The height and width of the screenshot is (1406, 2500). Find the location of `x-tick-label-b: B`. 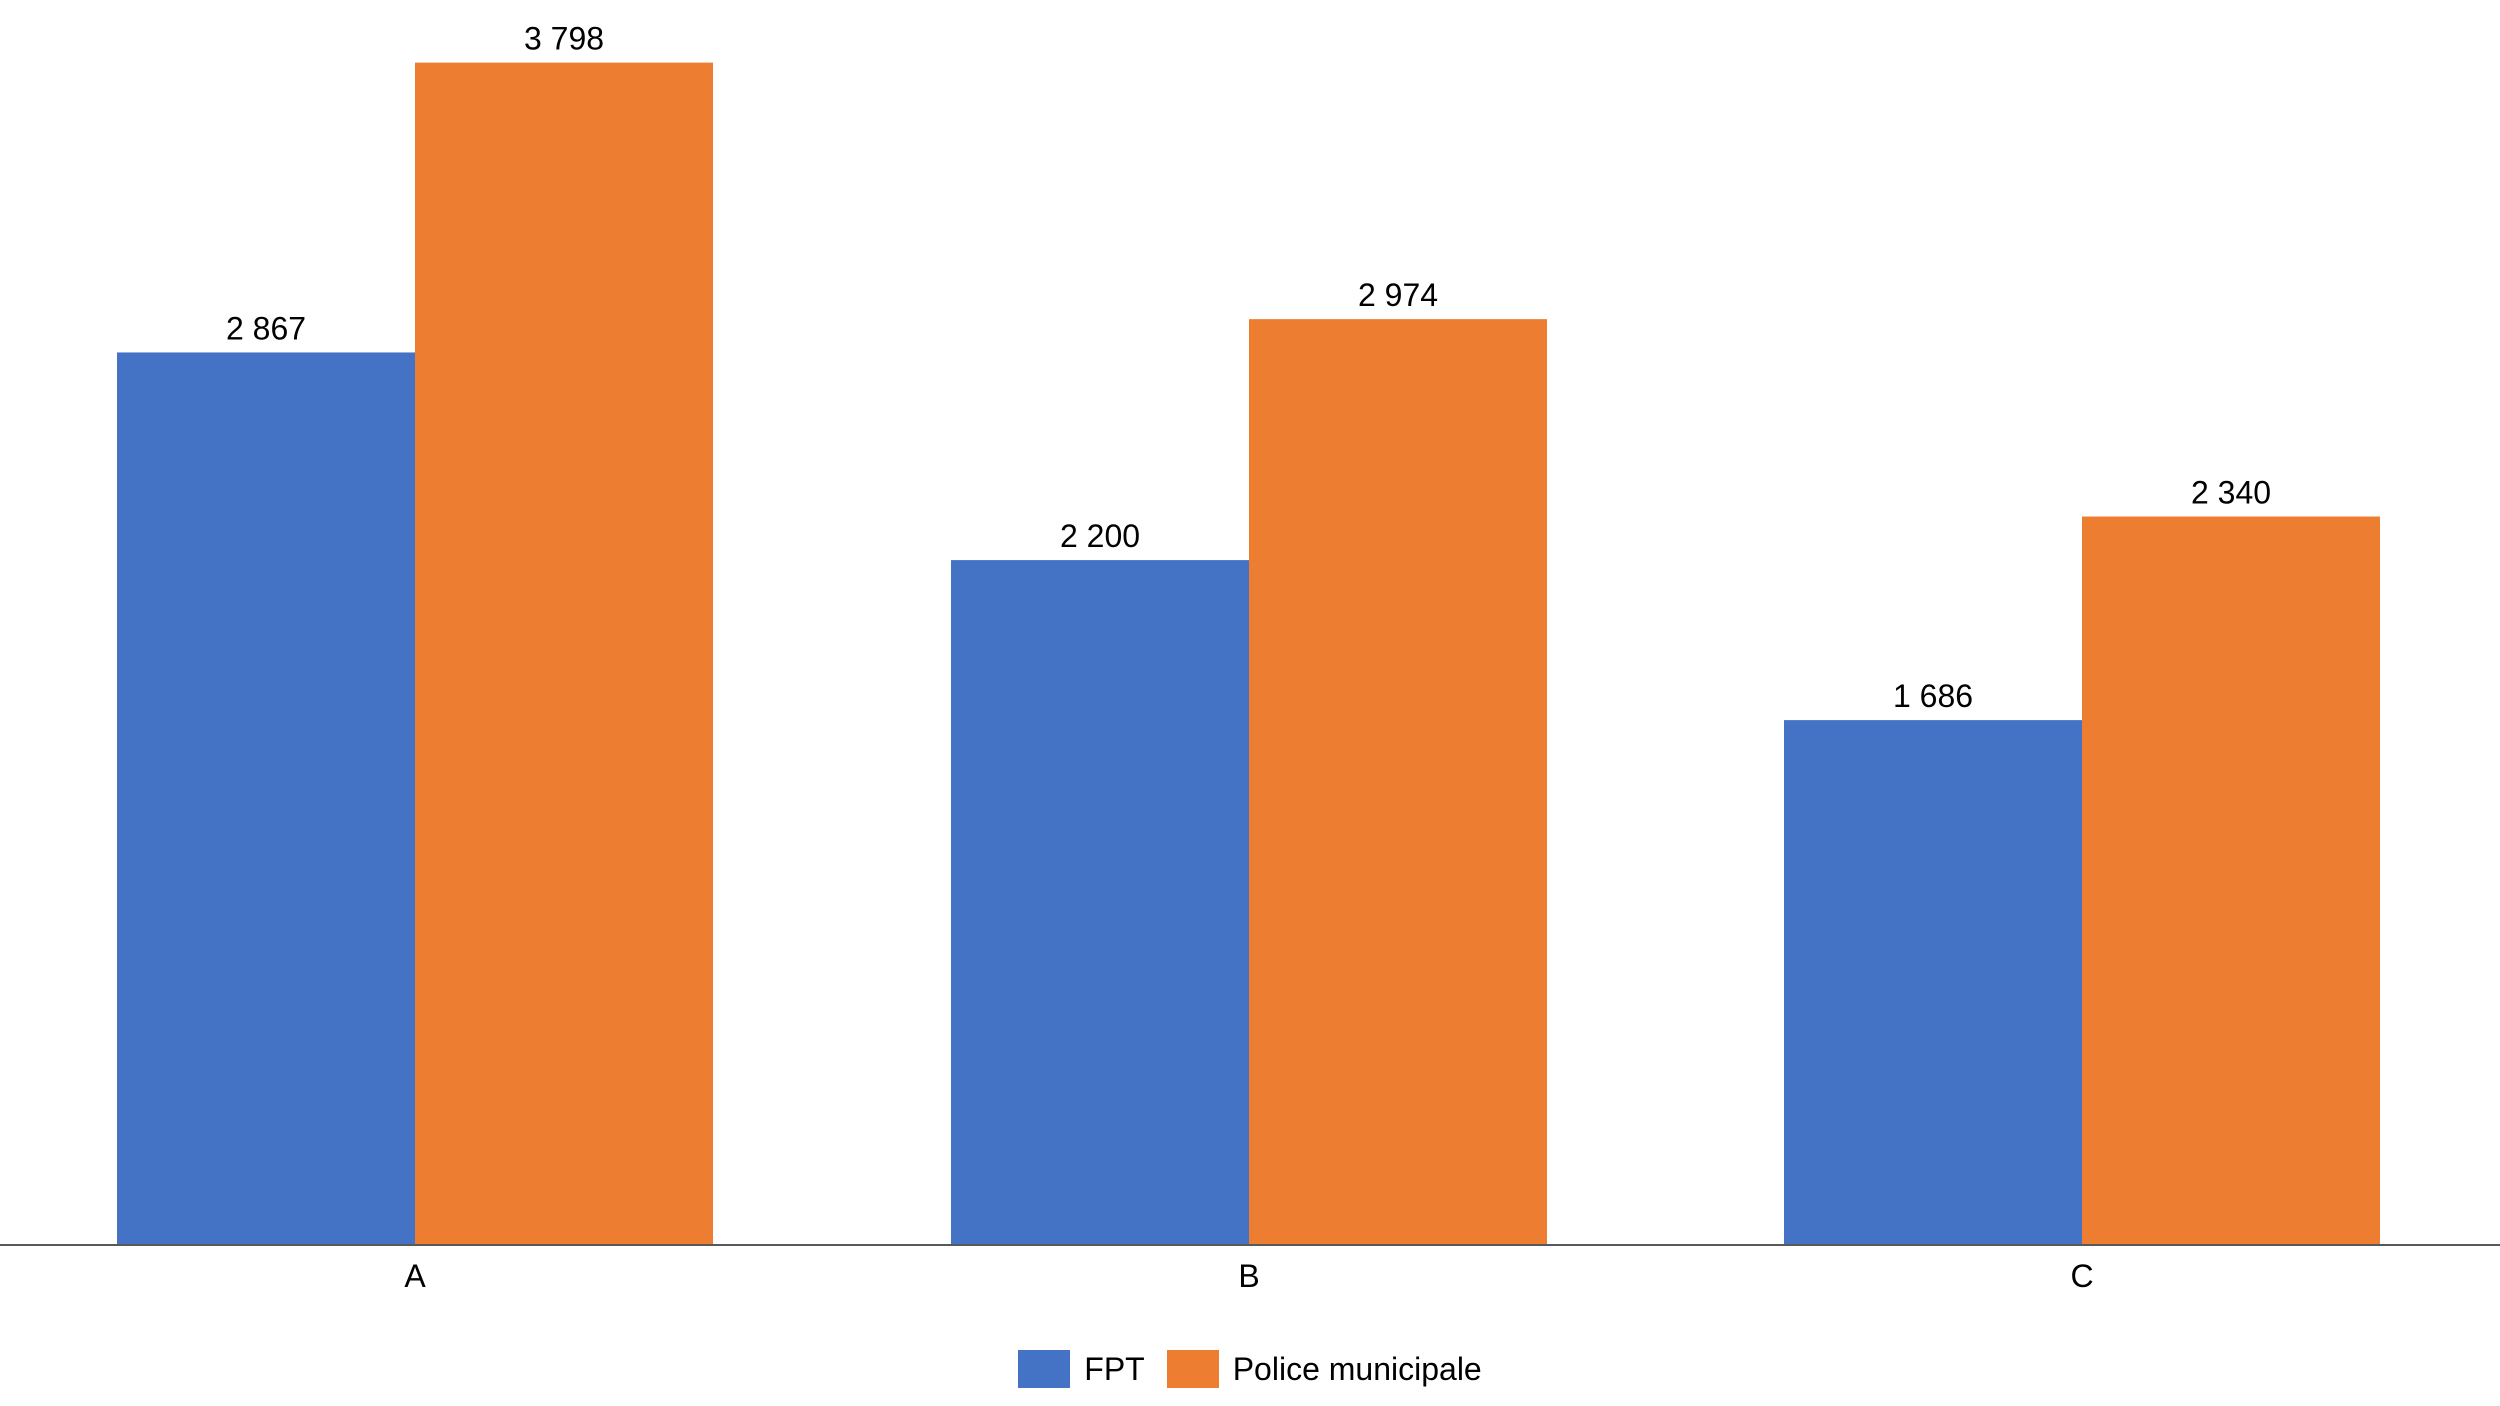

x-tick-label-b: B is located at coordinates (1248, 1276).